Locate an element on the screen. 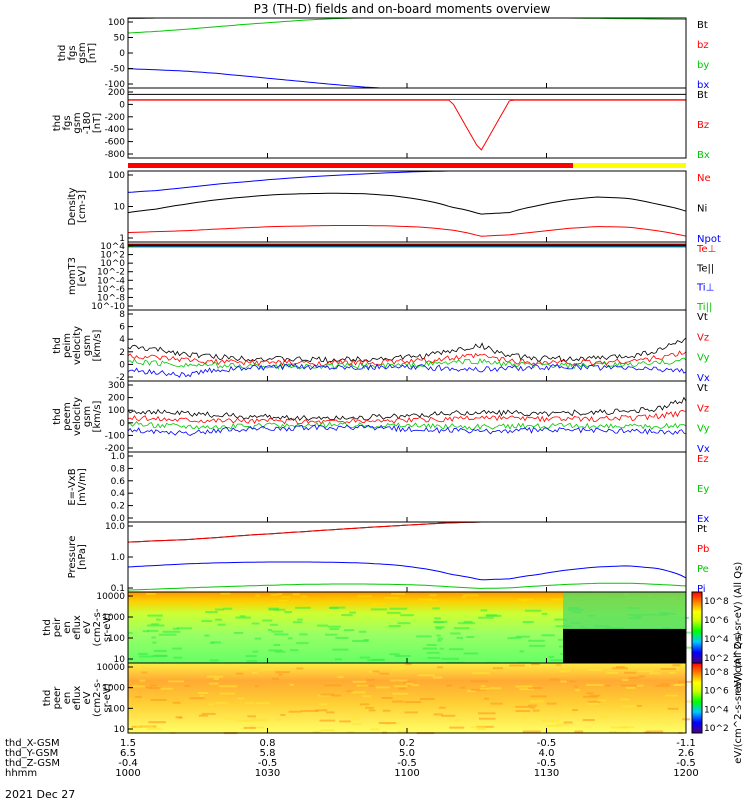 This screenshot has height=800, width=750. ylabel-line: fgs is located at coordinates (67, 122).